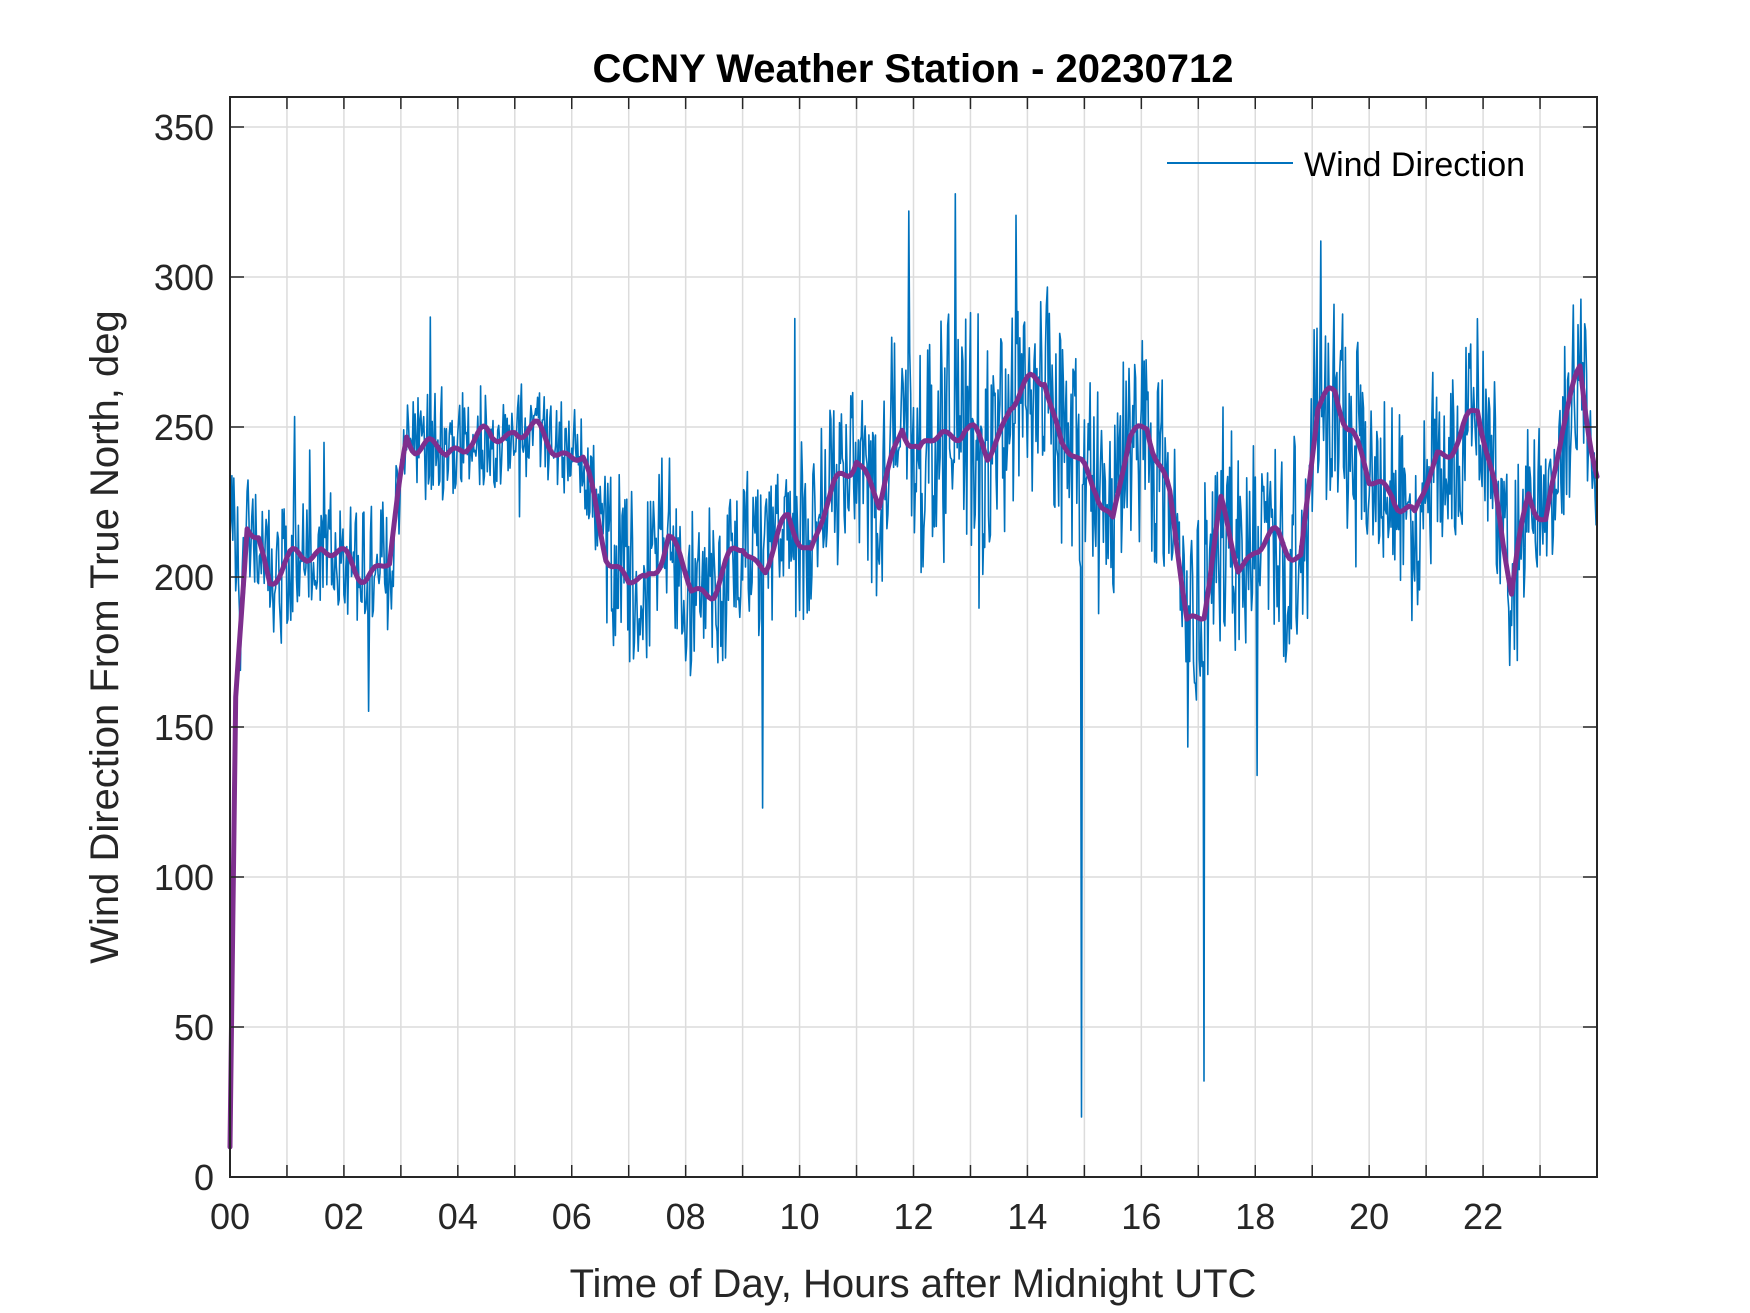 This screenshot has height=1313, width=1750. What do you see at coordinates (572, 1216) in the screenshot?
I see `x-tick-label: 06` at bounding box center [572, 1216].